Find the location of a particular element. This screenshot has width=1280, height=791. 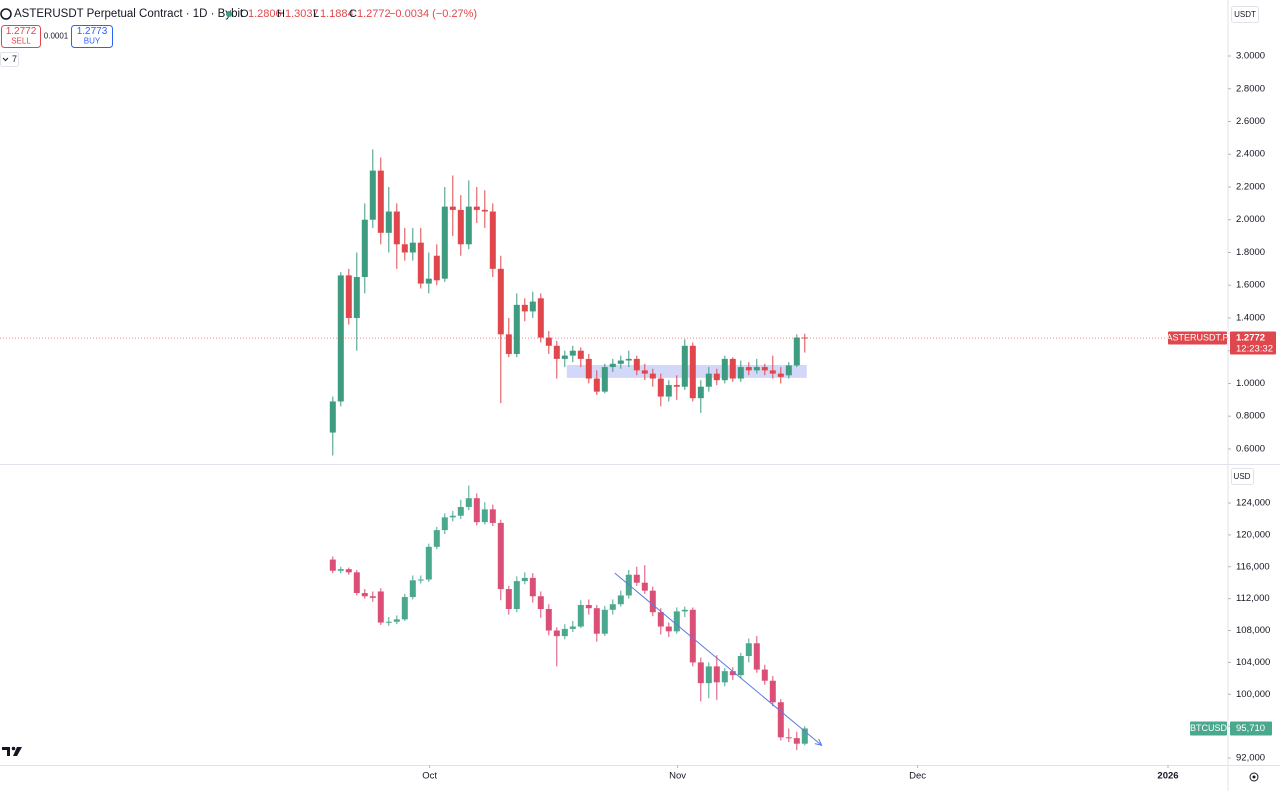

symbol-tag-text: ASTERUSDT.P is located at coordinates (1197, 337).